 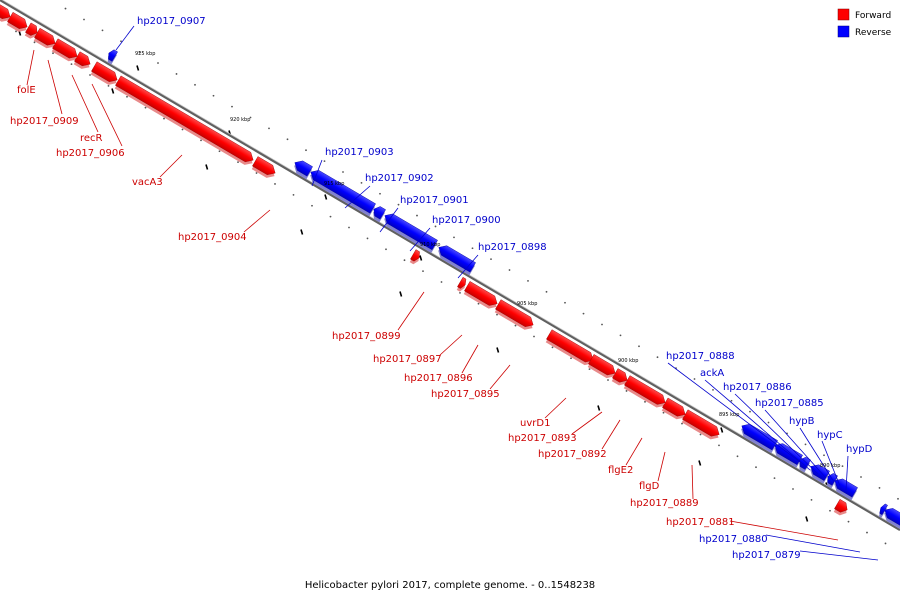 I want to click on tick-label-895: 895 kbp, so click(x=729, y=415).